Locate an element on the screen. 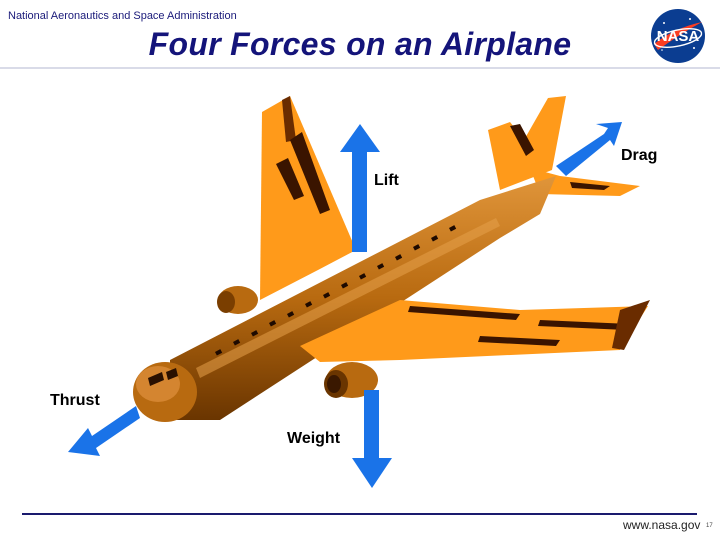  slide-number: 17 is located at coordinates (709, 526).